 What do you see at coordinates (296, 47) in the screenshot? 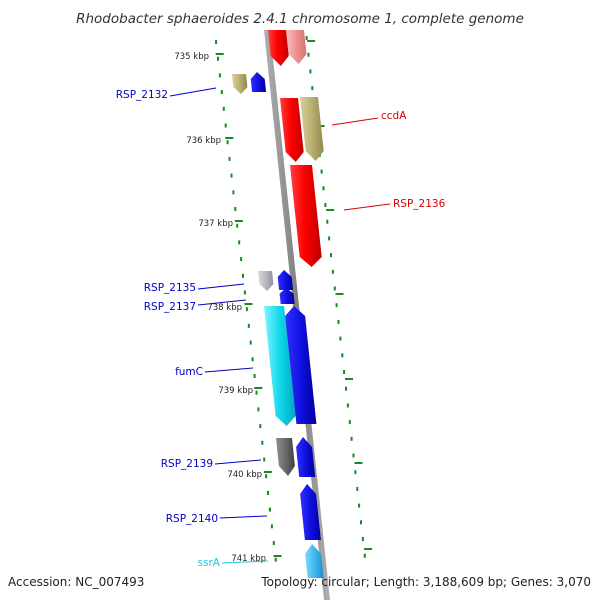
I see `pink-gene` at bounding box center [296, 47].